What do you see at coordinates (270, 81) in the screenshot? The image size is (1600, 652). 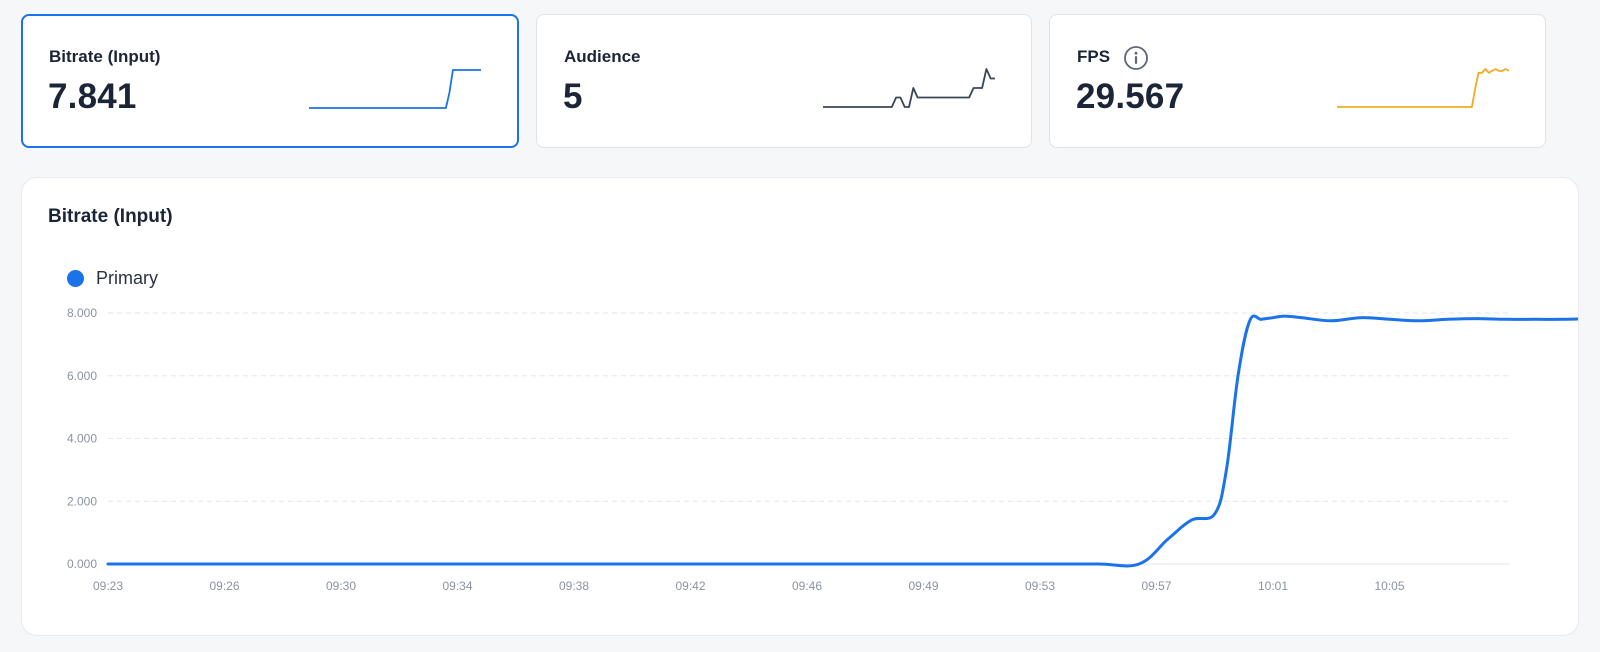 I see `metric-card-bitrate: Bitrate (Input) 7.841` at bounding box center [270, 81].